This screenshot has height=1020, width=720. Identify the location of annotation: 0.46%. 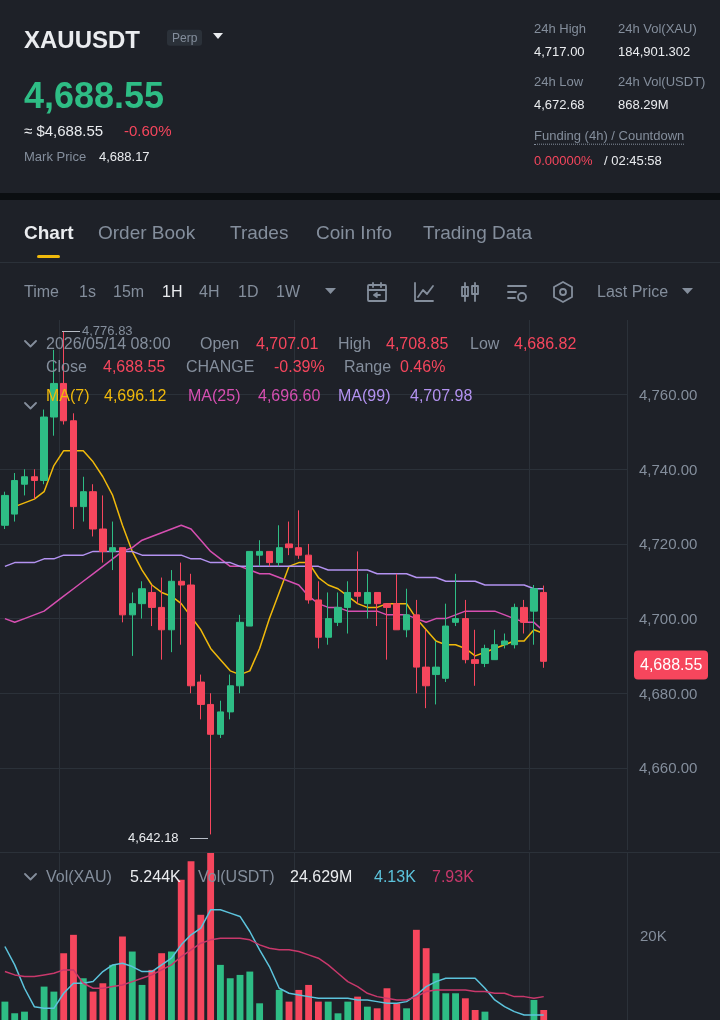
(423, 367).